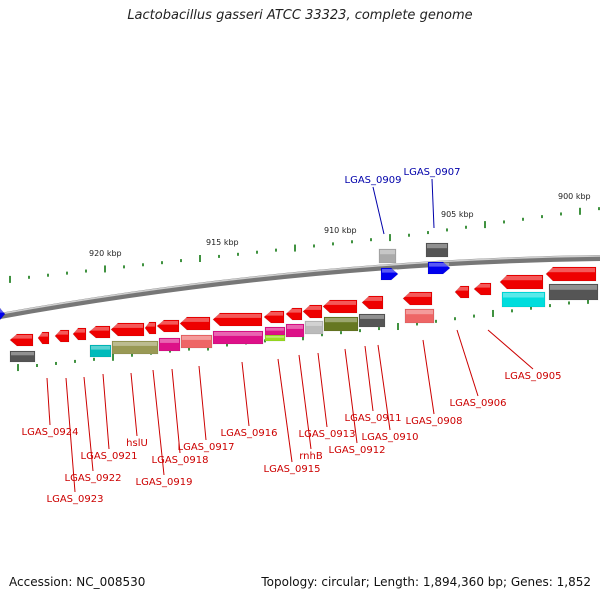 This screenshot has width=600, height=600. Describe the element at coordinates (164, 482) in the screenshot. I see `gene-label: LGAS_0919` at that location.